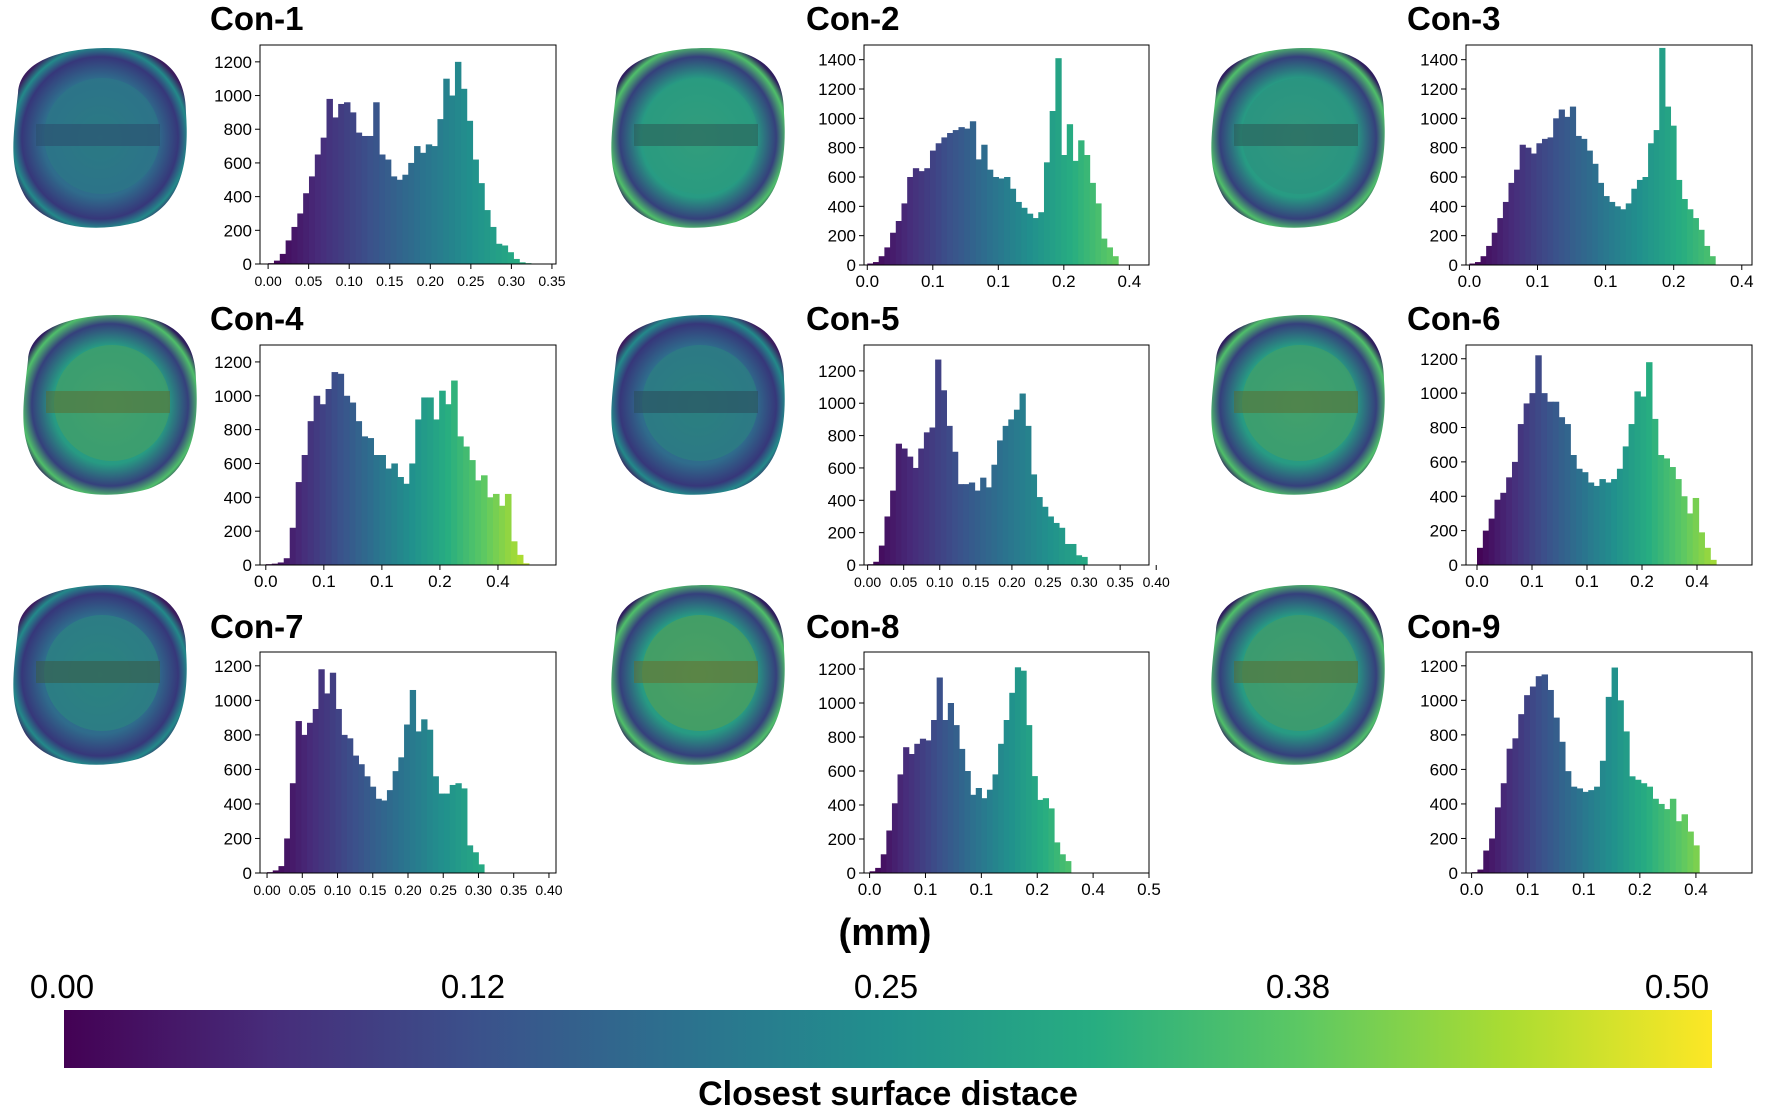  I want to click on panel-title: Con-4, so click(257, 318).